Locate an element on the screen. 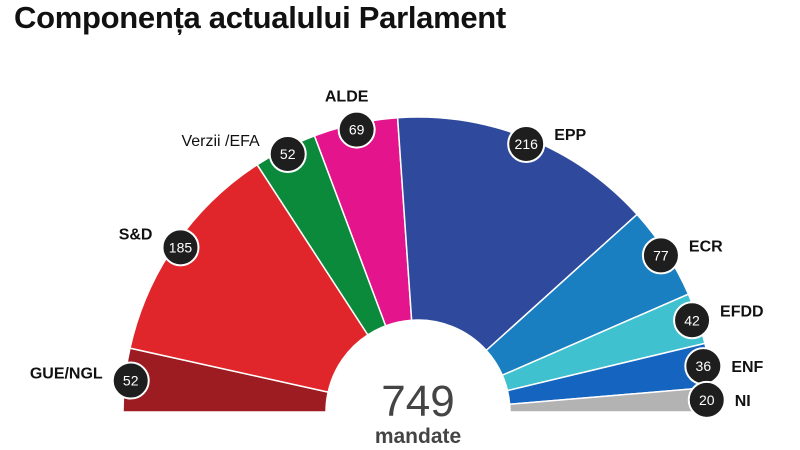 Image resolution: width=800 pixels, height=450 pixels. seat-badge-gue-ngl: 52 is located at coordinates (130, 380).